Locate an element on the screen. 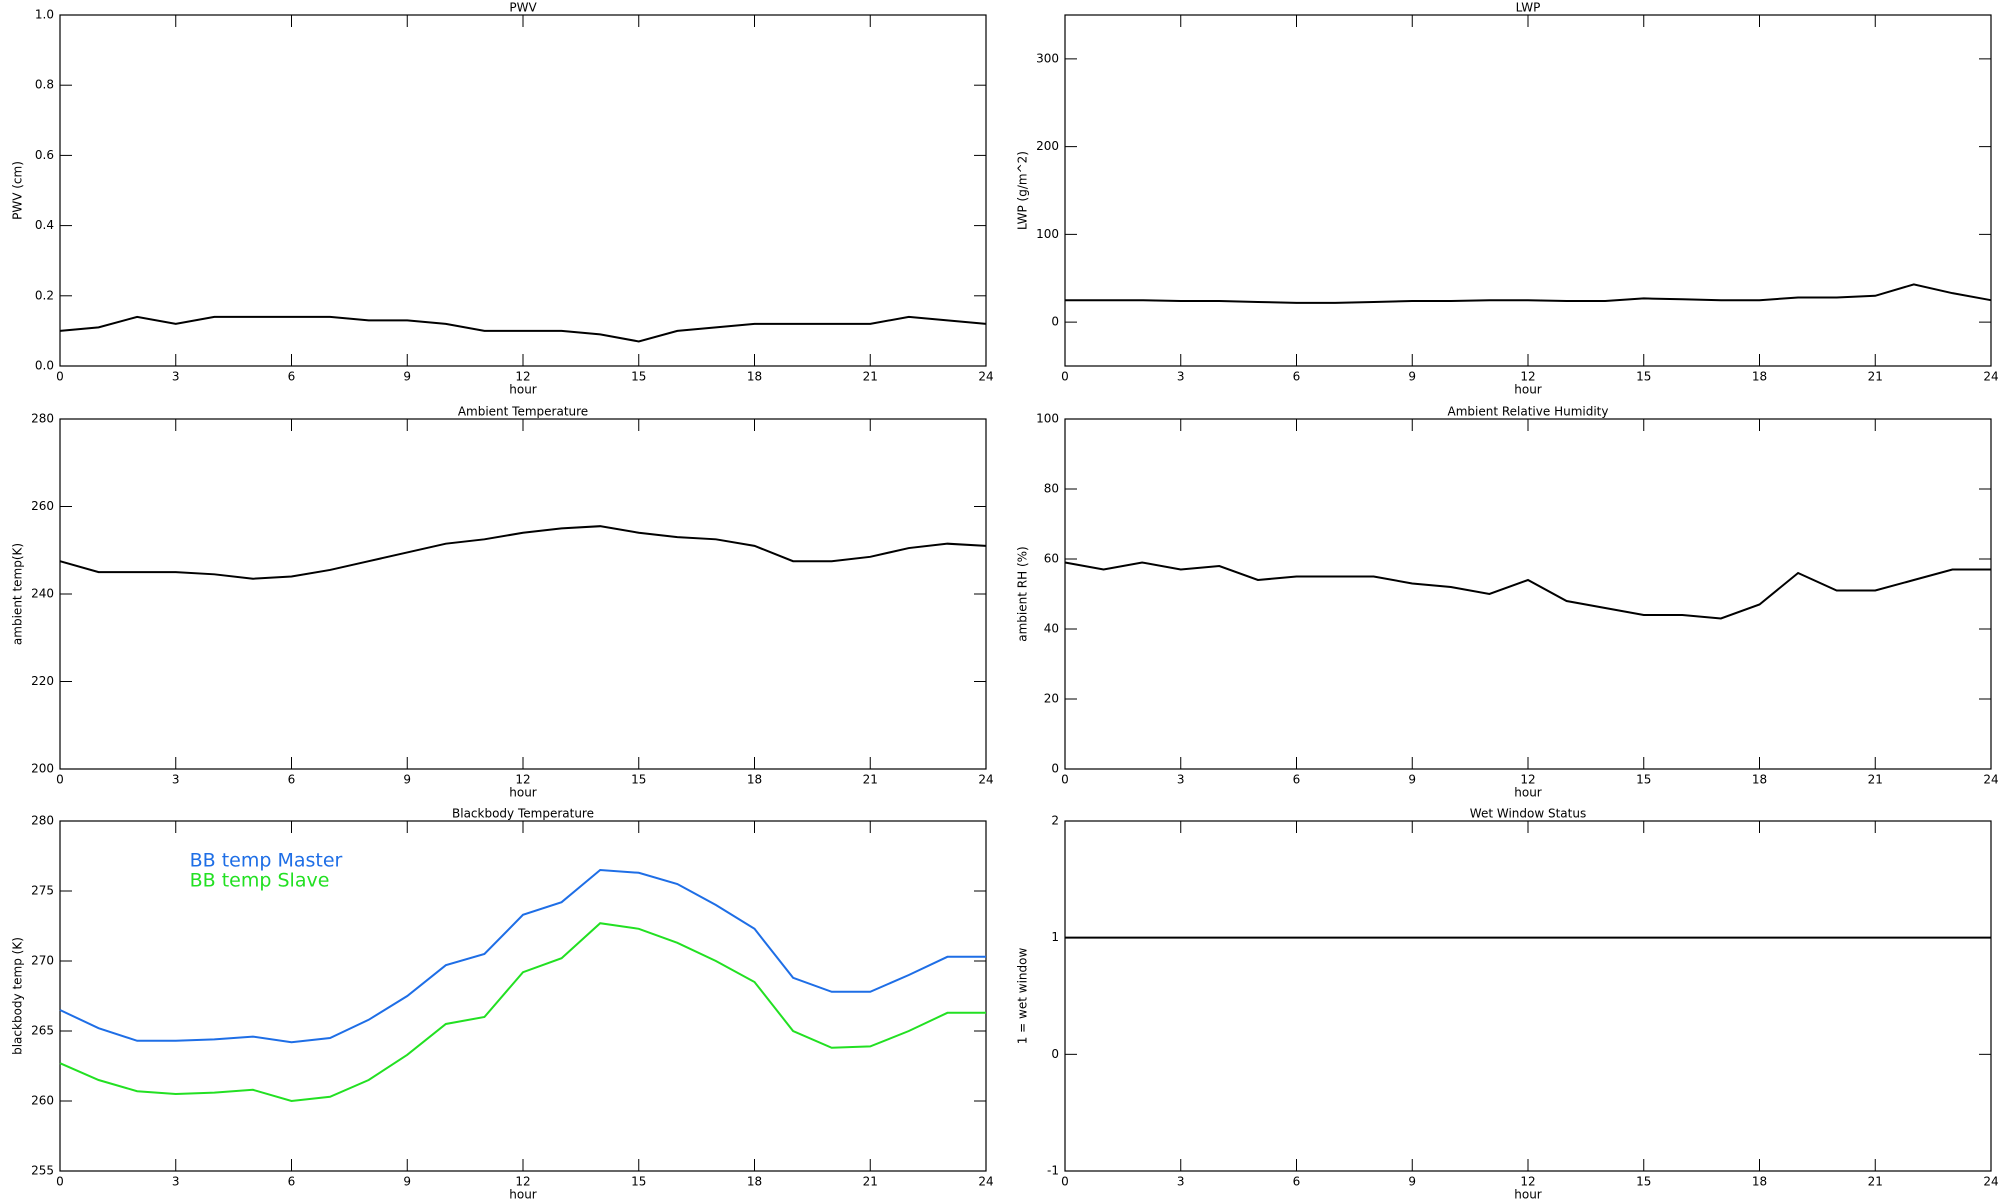  y-tick-label: 1 is located at coordinates (1055, 937).